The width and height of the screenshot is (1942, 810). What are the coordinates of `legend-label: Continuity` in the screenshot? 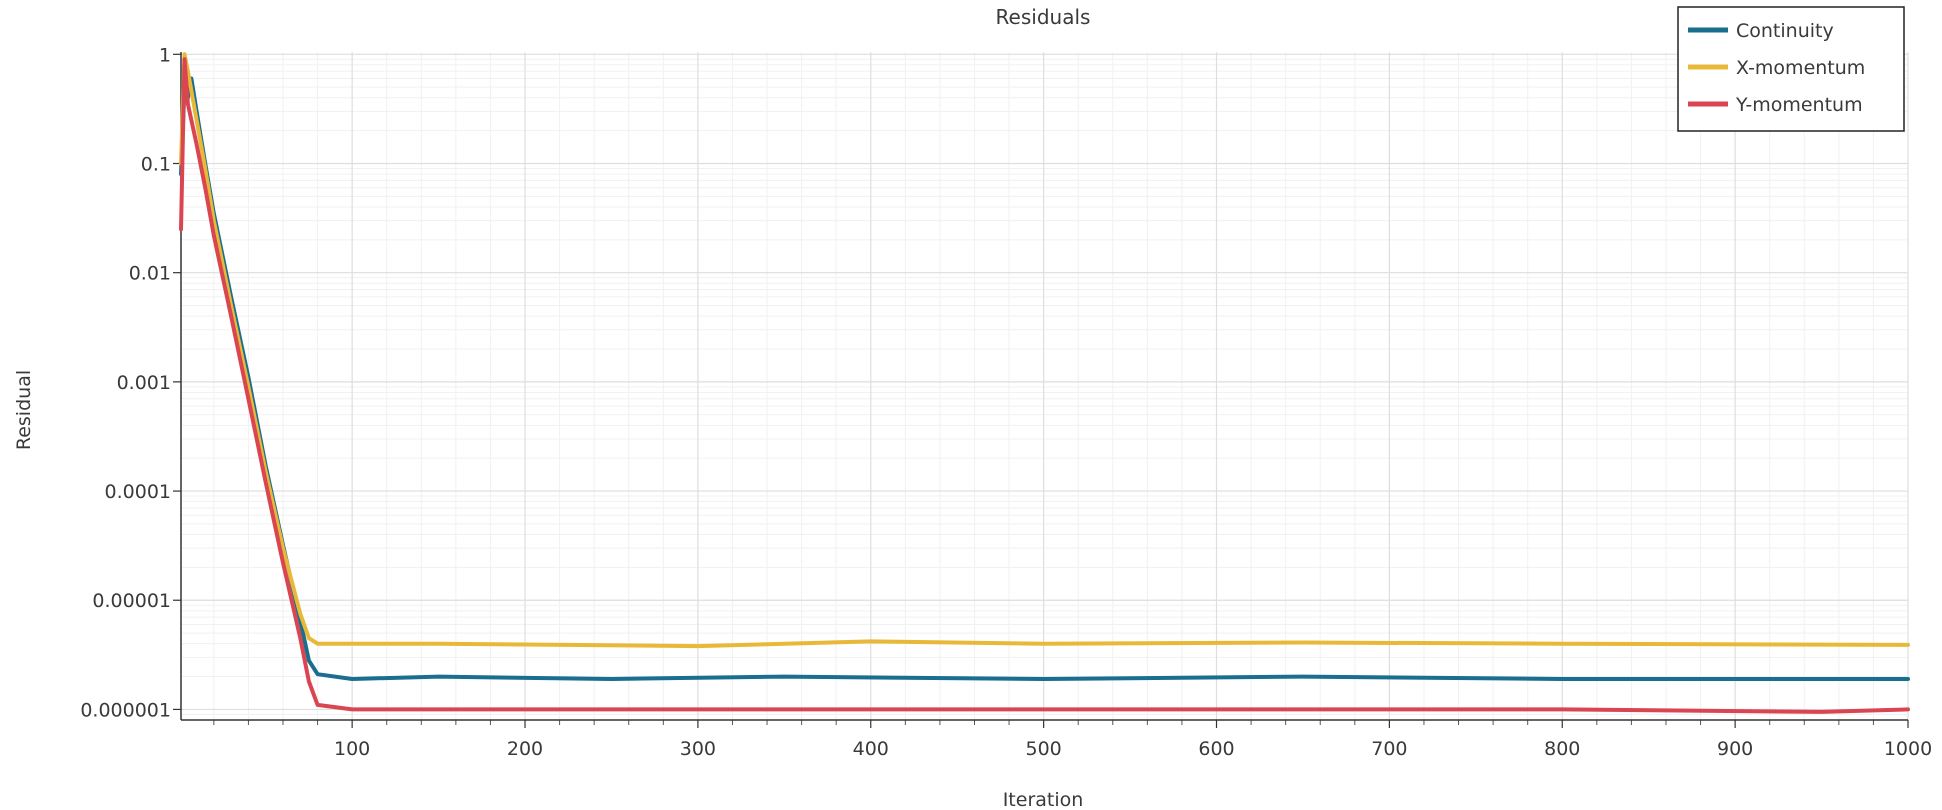 It's located at (1785, 31).